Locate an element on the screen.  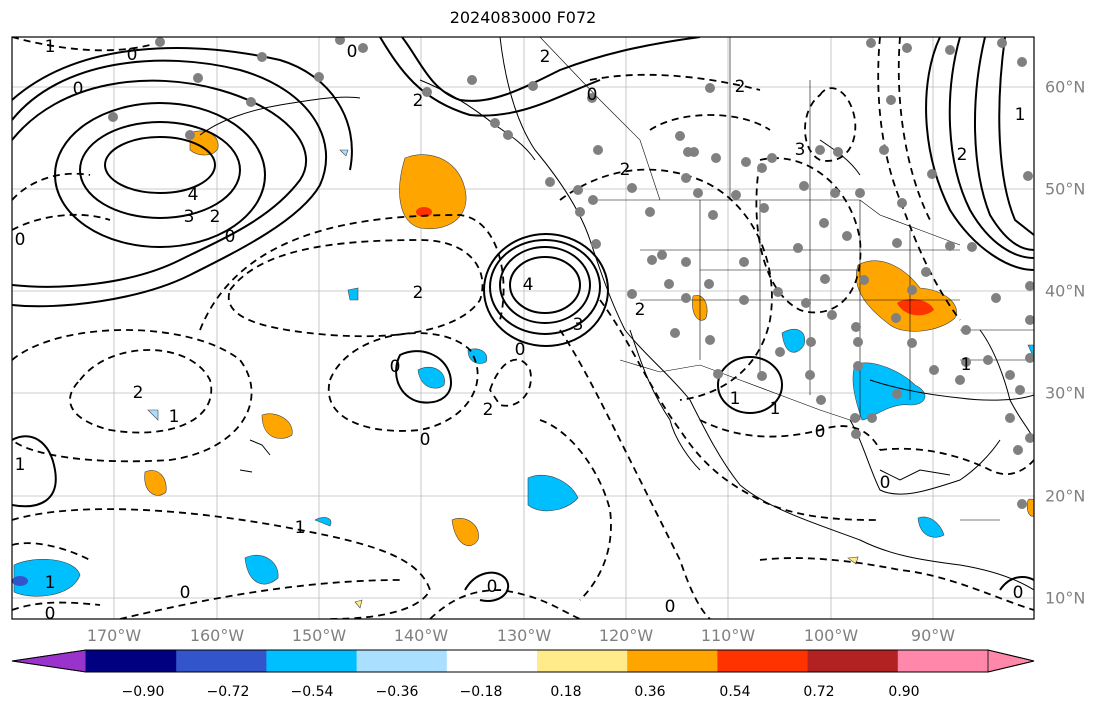
colorbar-tick: −0.54 is located at coordinates (312, 692).